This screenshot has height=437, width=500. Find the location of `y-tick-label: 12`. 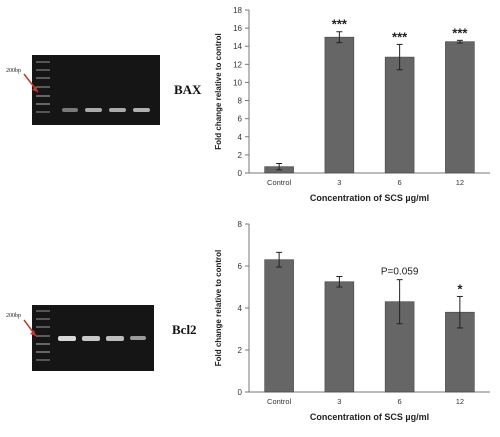

y-tick-label: 12 is located at coordinates (237, 64).